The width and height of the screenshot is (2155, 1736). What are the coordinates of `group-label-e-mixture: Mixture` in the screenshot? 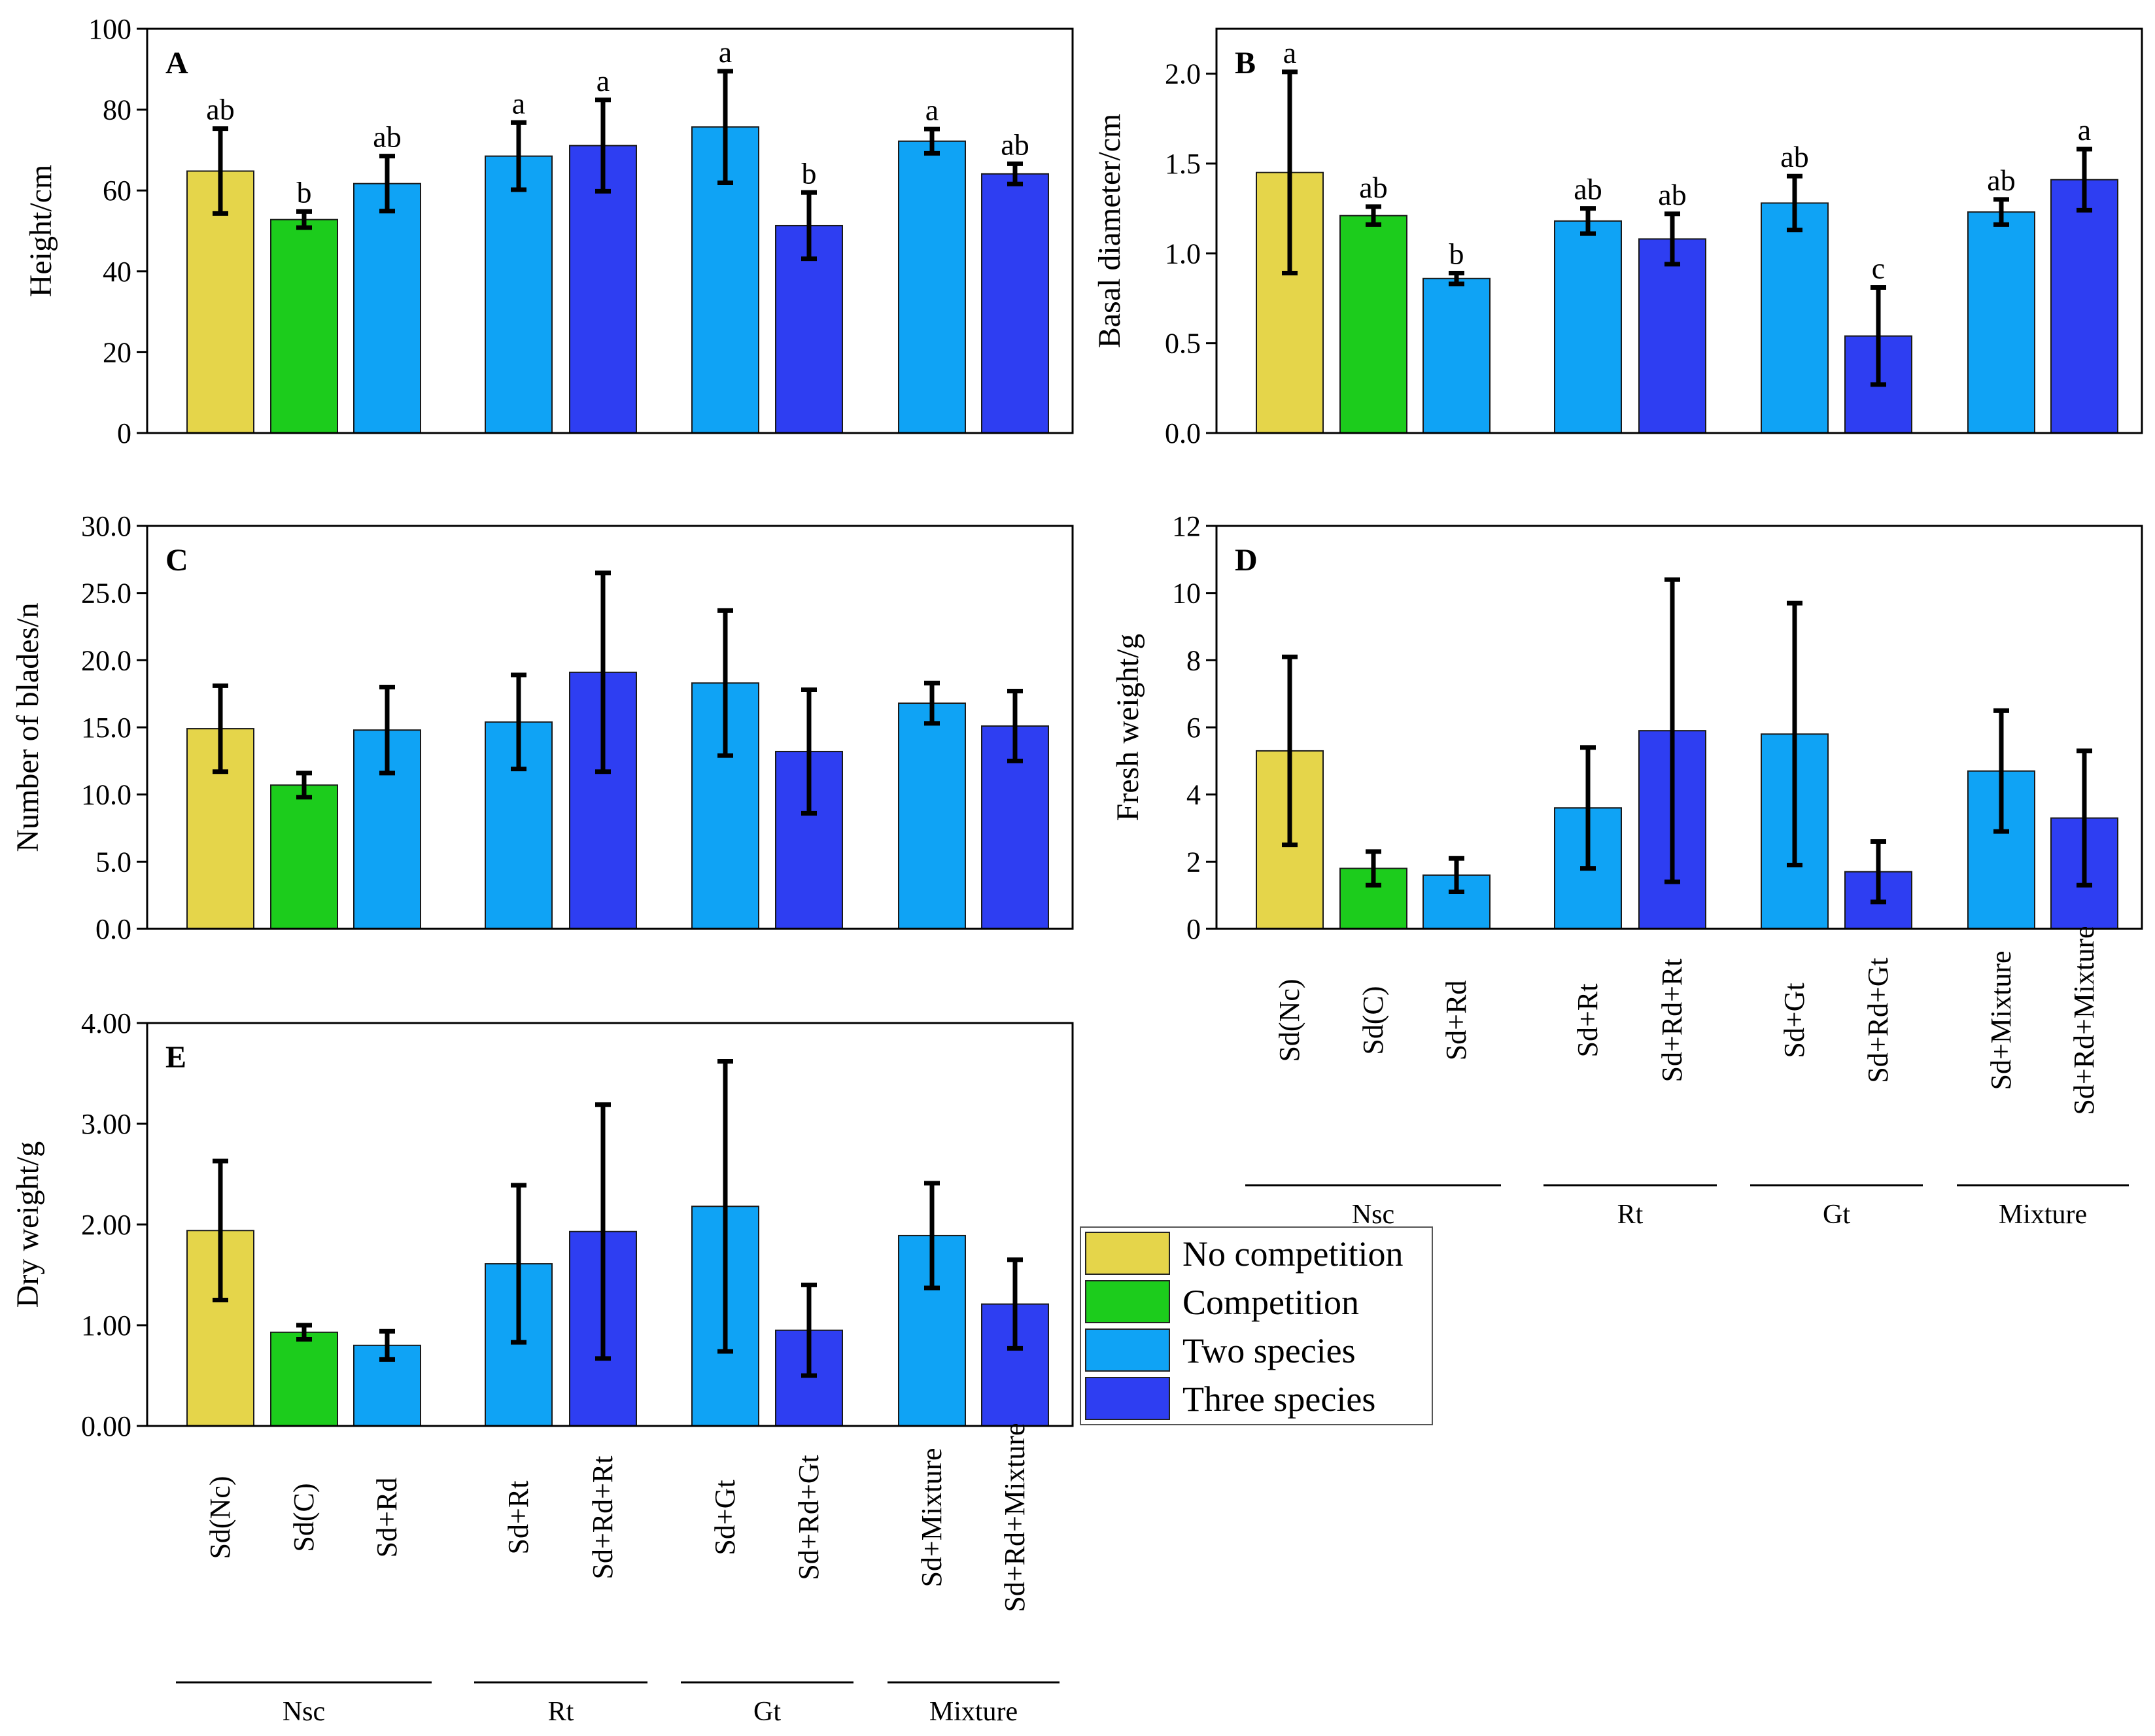 It's located at (974, 1712).